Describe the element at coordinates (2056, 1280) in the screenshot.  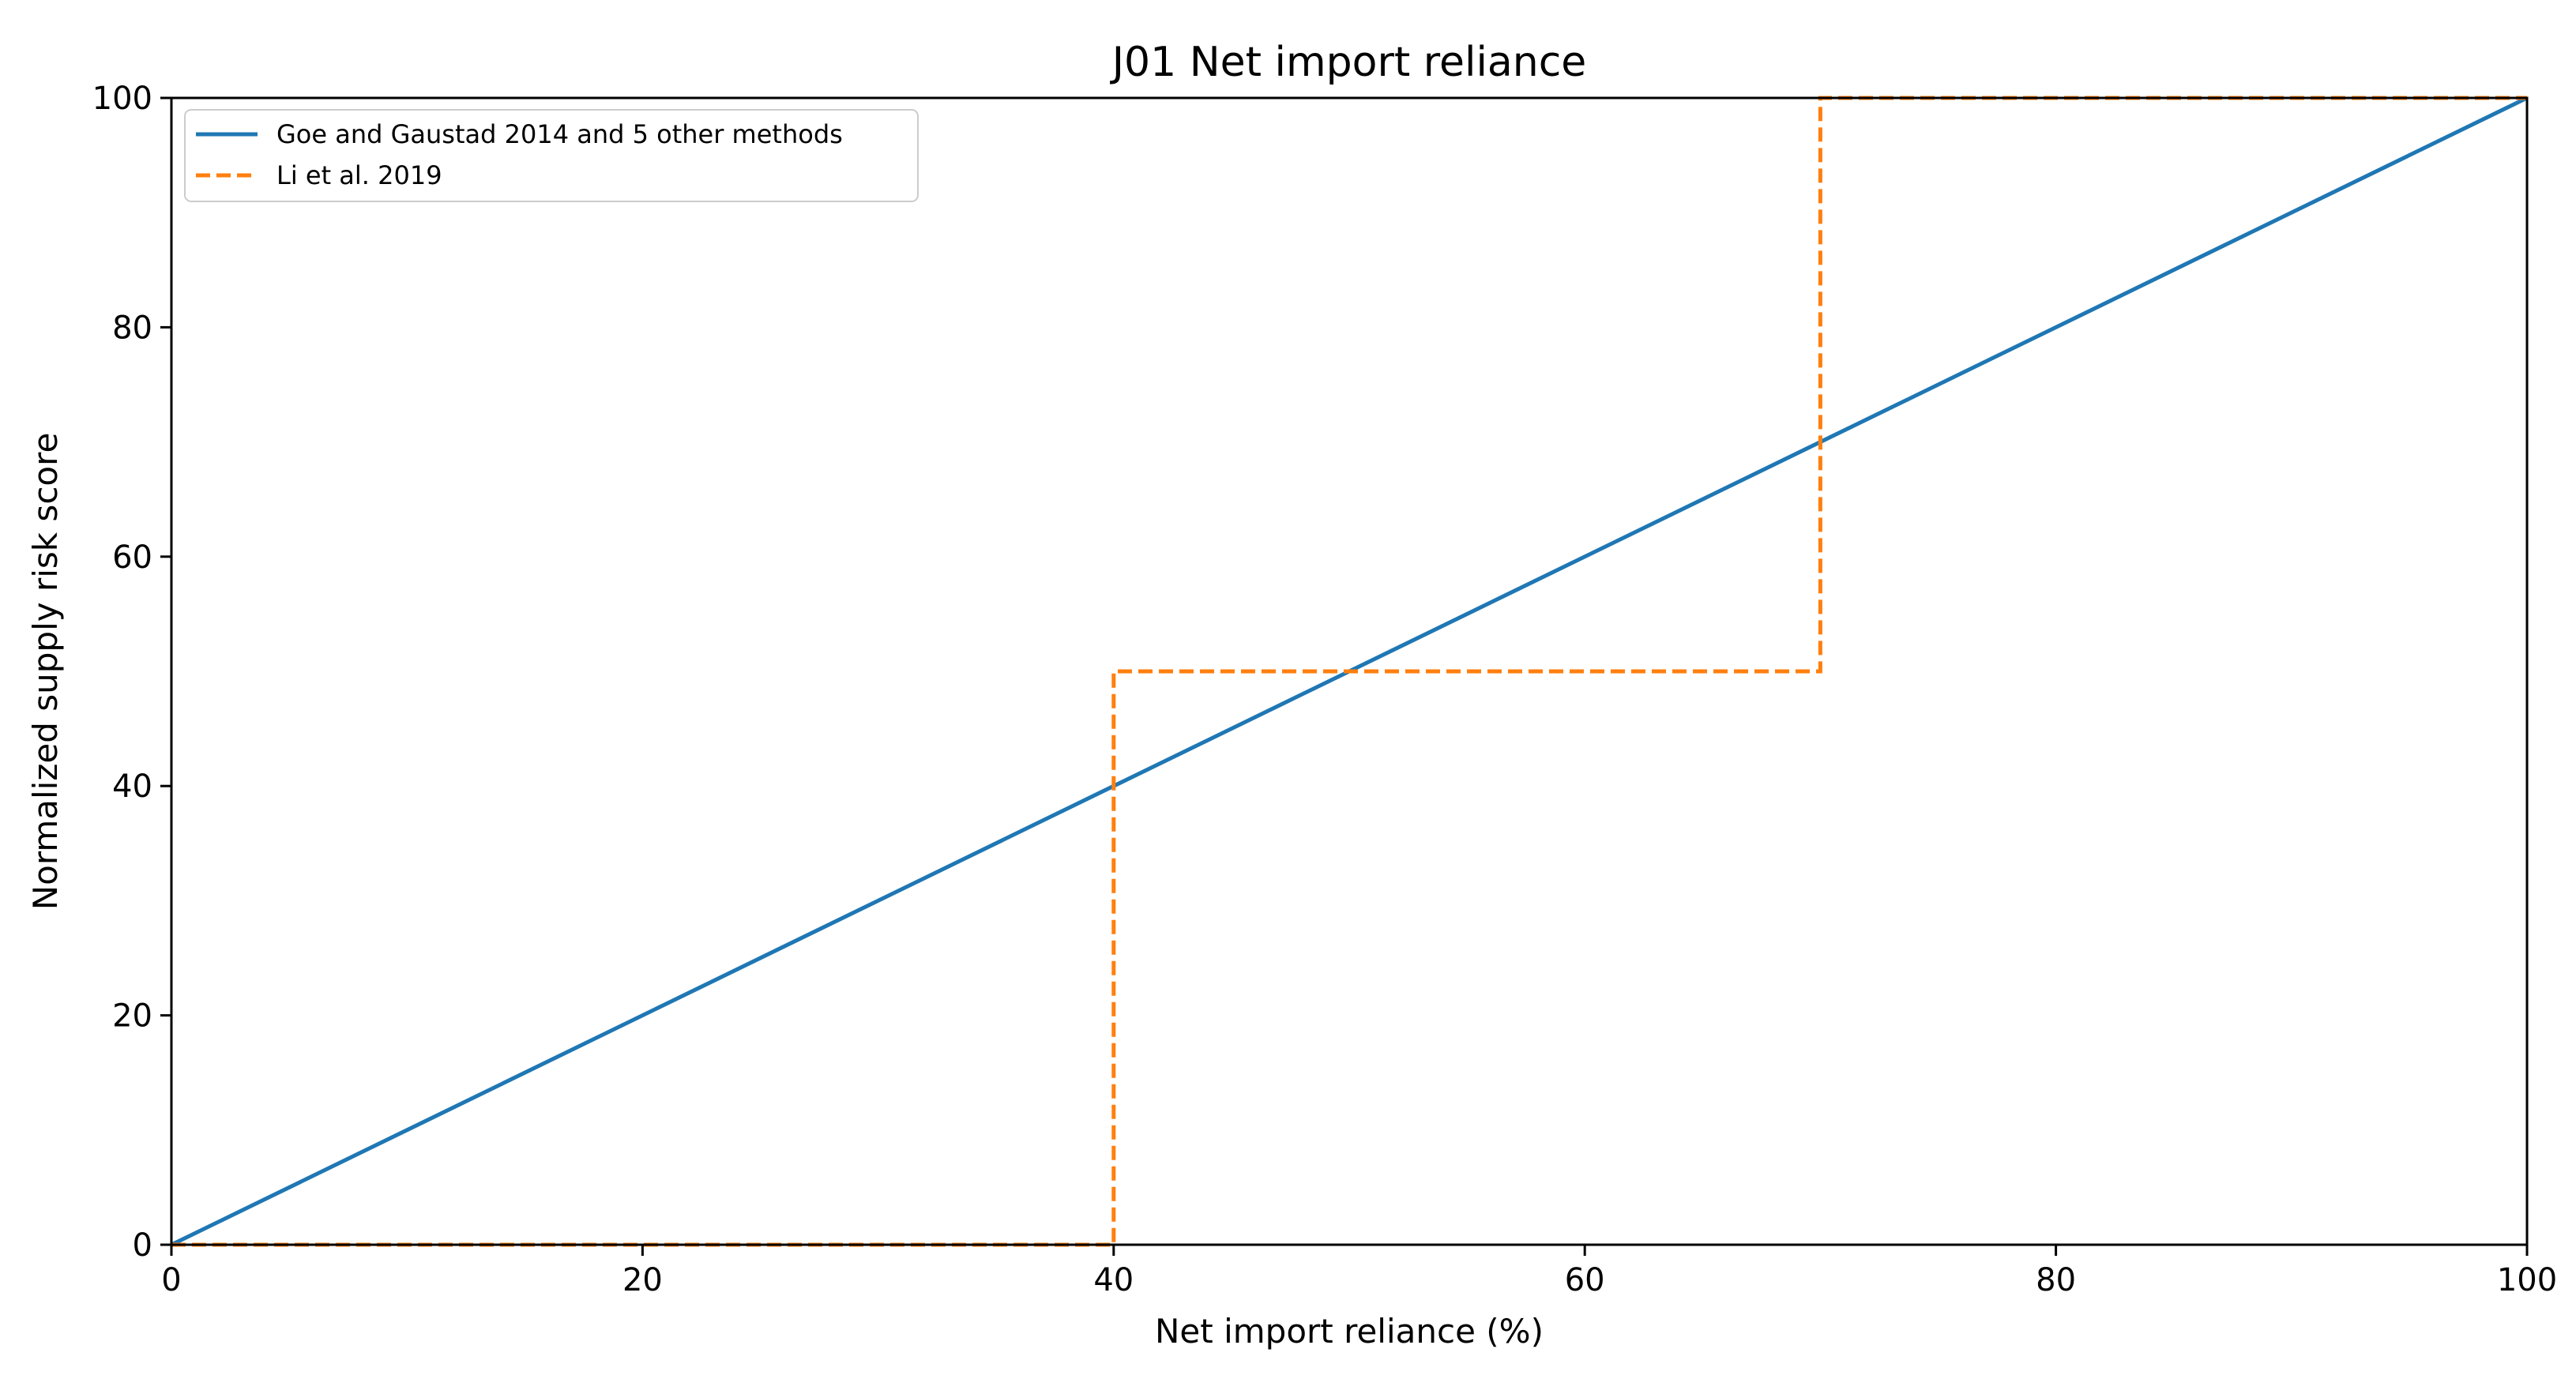
I see `x-tick-label: 80` at that location.